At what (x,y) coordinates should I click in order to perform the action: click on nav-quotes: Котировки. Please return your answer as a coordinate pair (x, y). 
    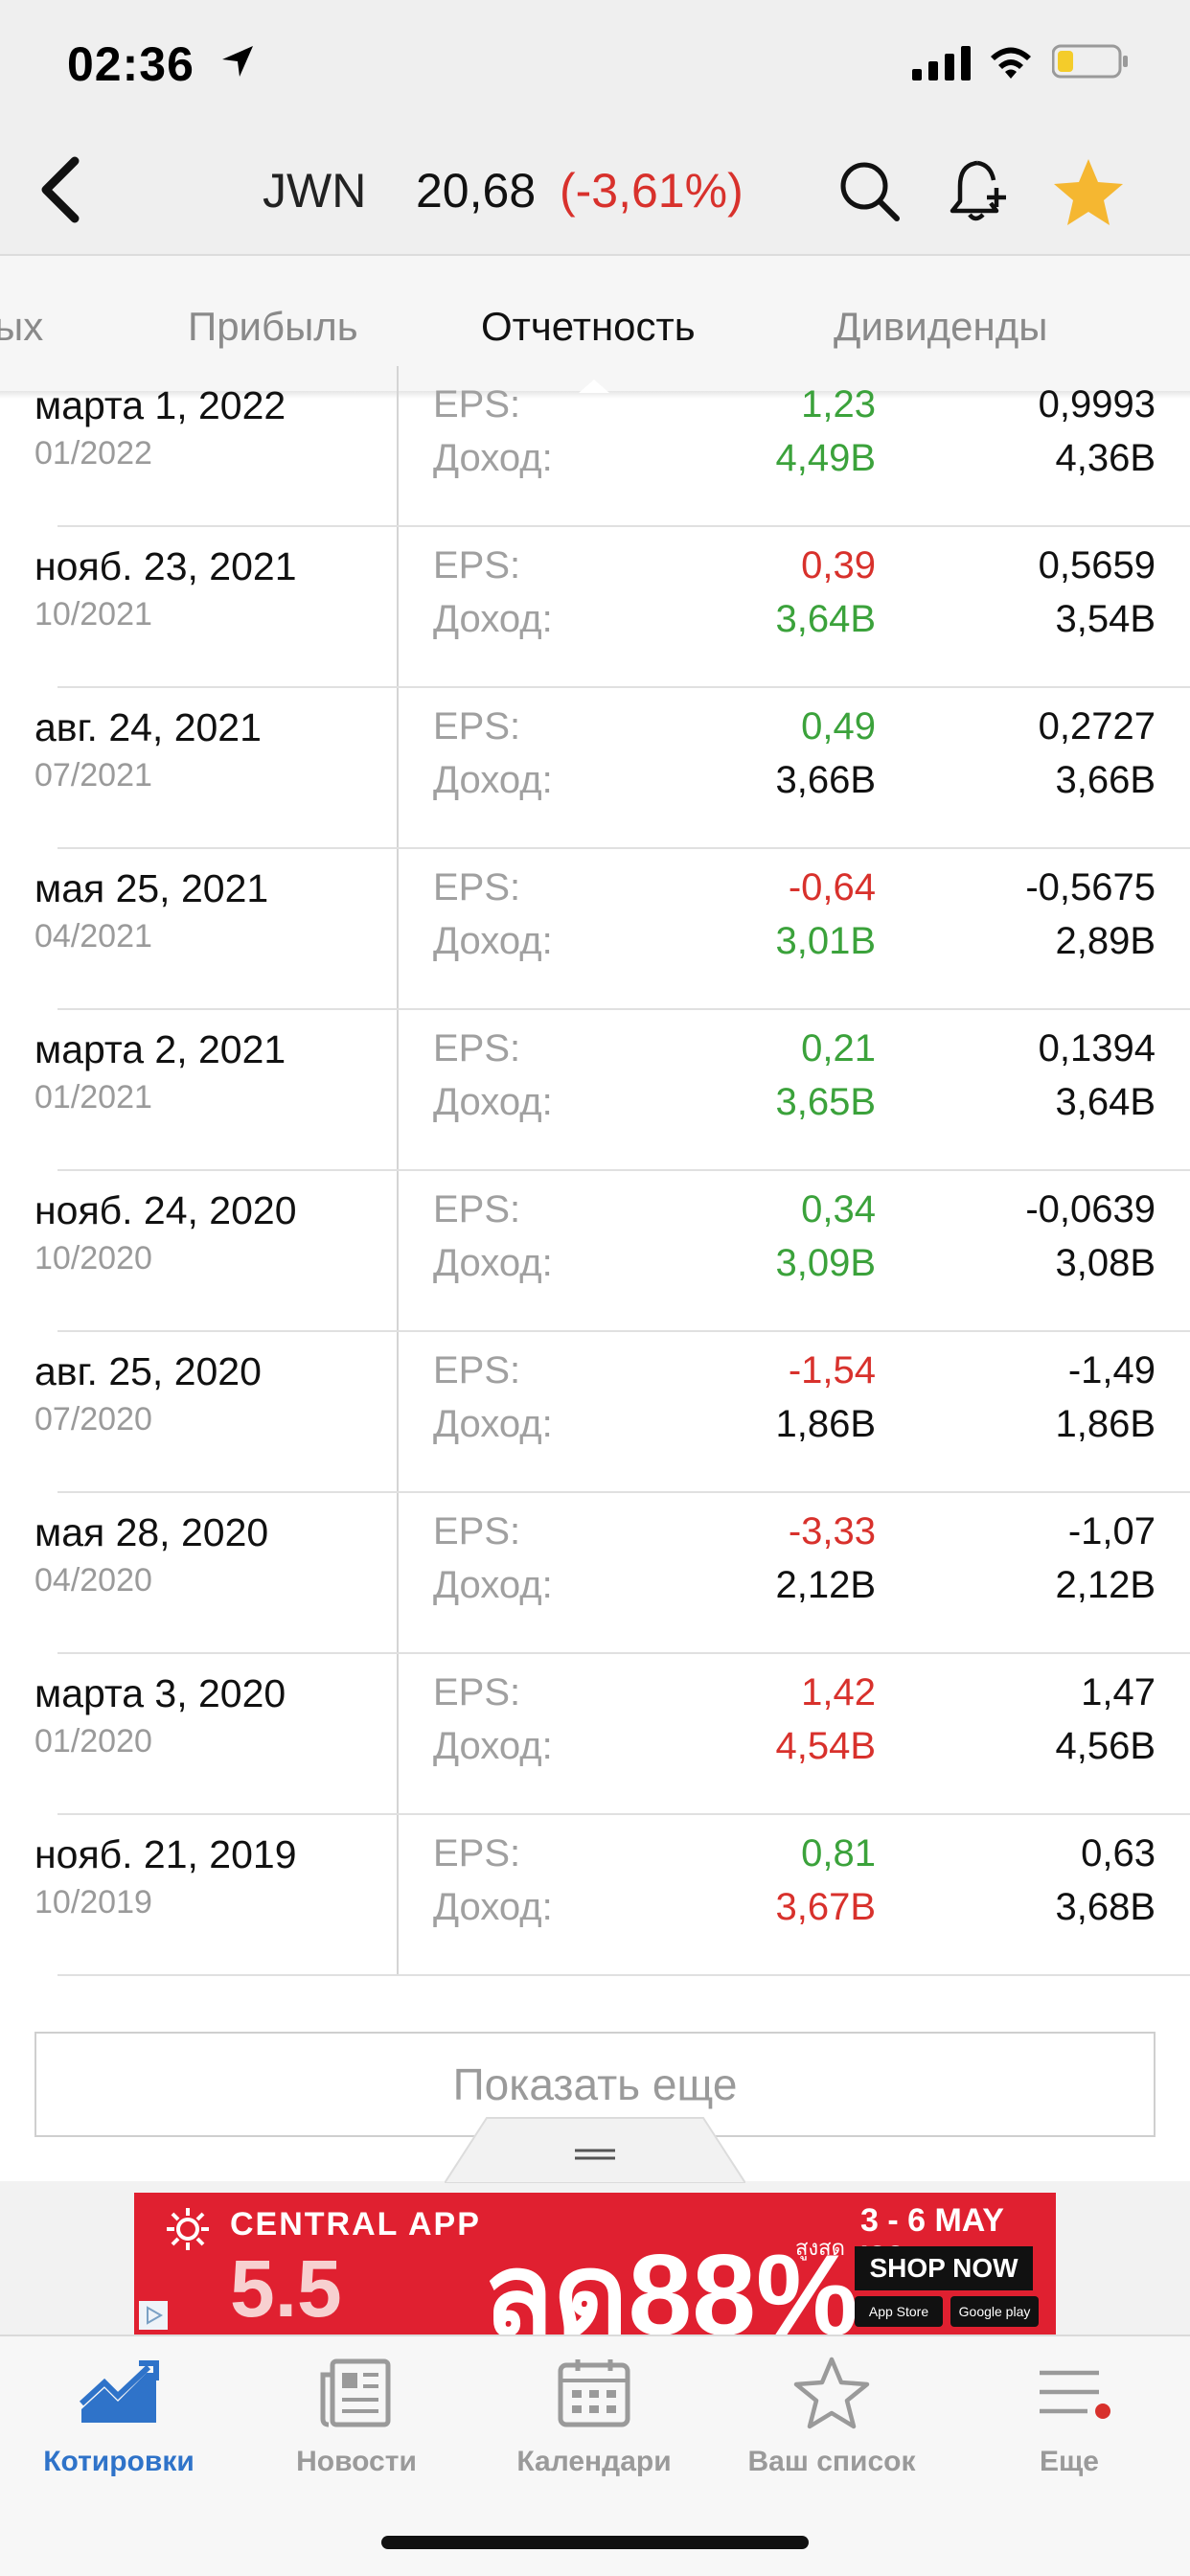
    Looking at the image, I should click on (119, 2432).